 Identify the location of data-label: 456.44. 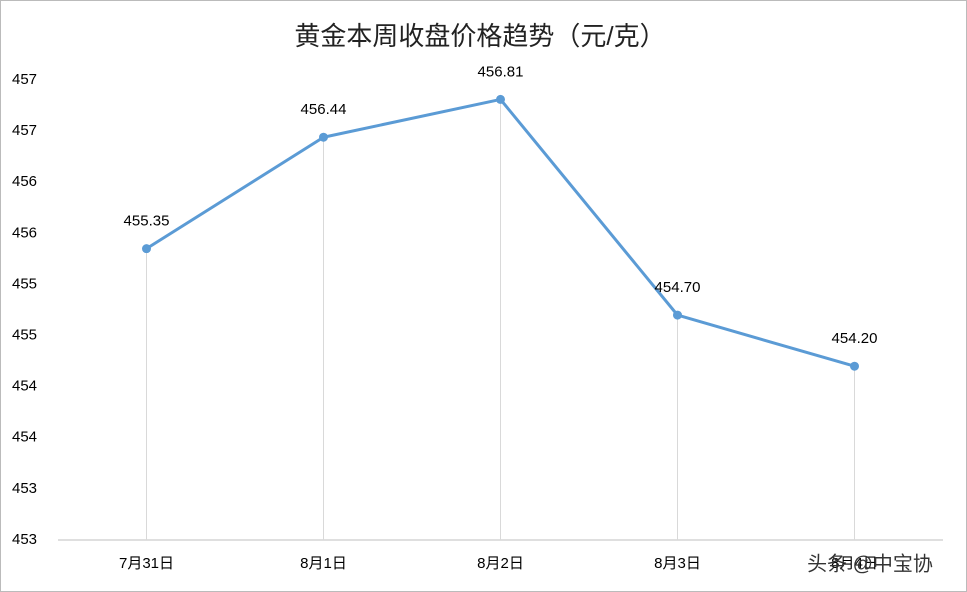
(324, 109).